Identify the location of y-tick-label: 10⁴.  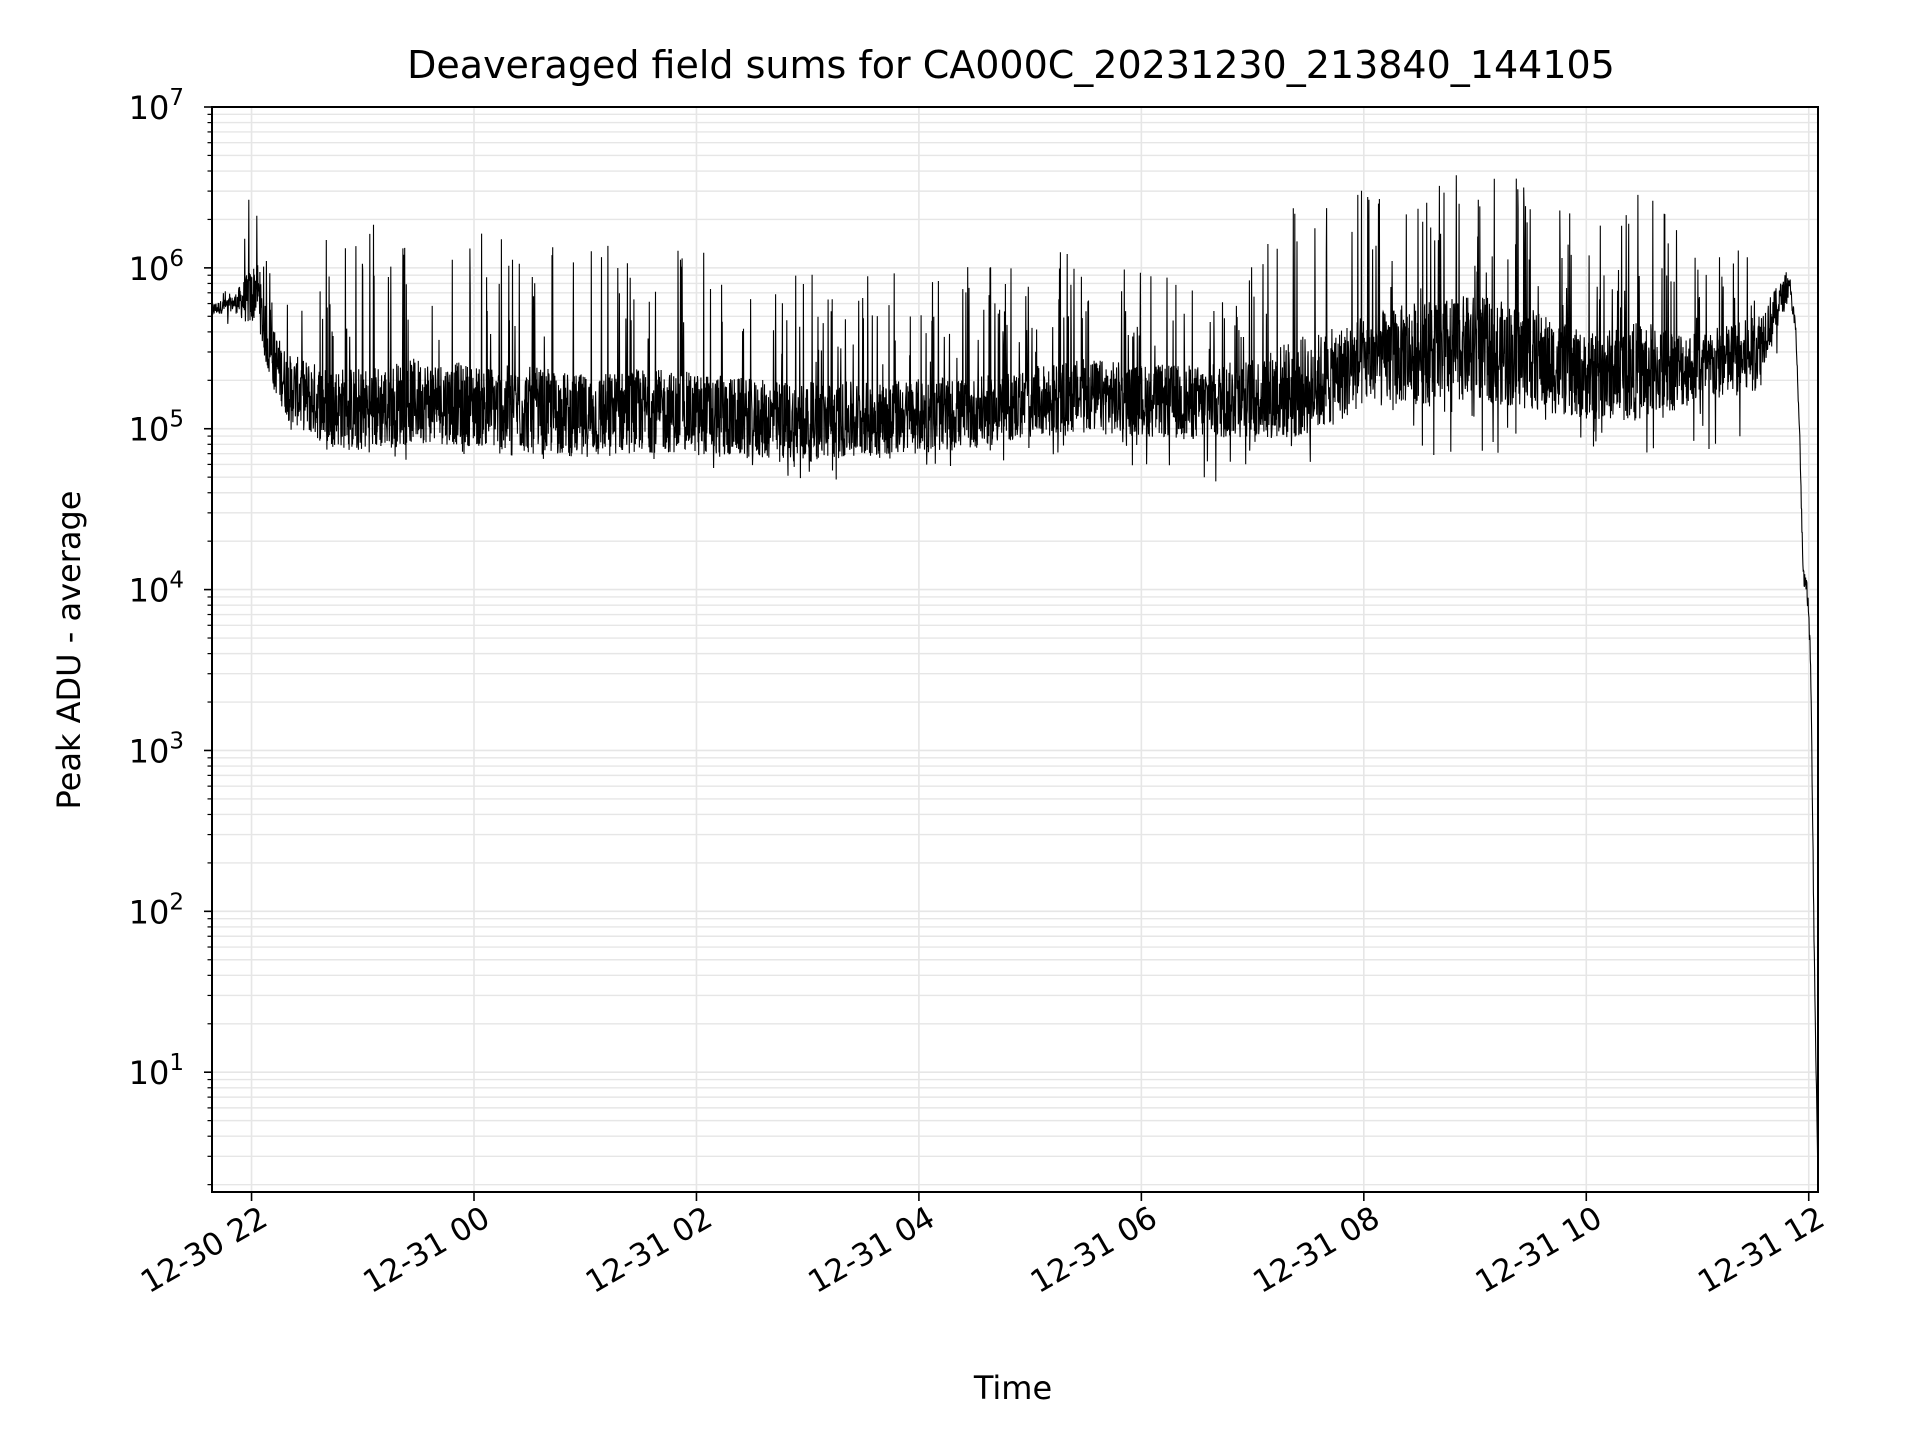
(156, 589).